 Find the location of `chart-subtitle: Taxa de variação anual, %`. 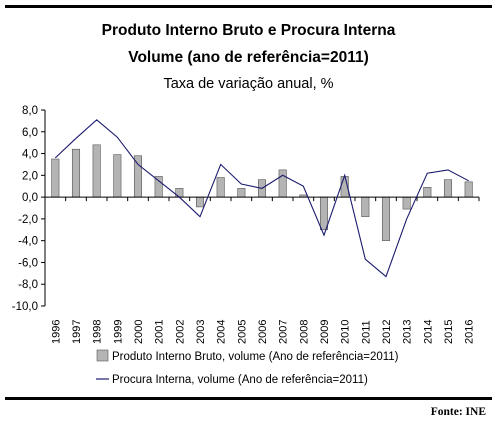

chart-subtitle: Taxa de variação anual, % is located at coordinates (248, 84).